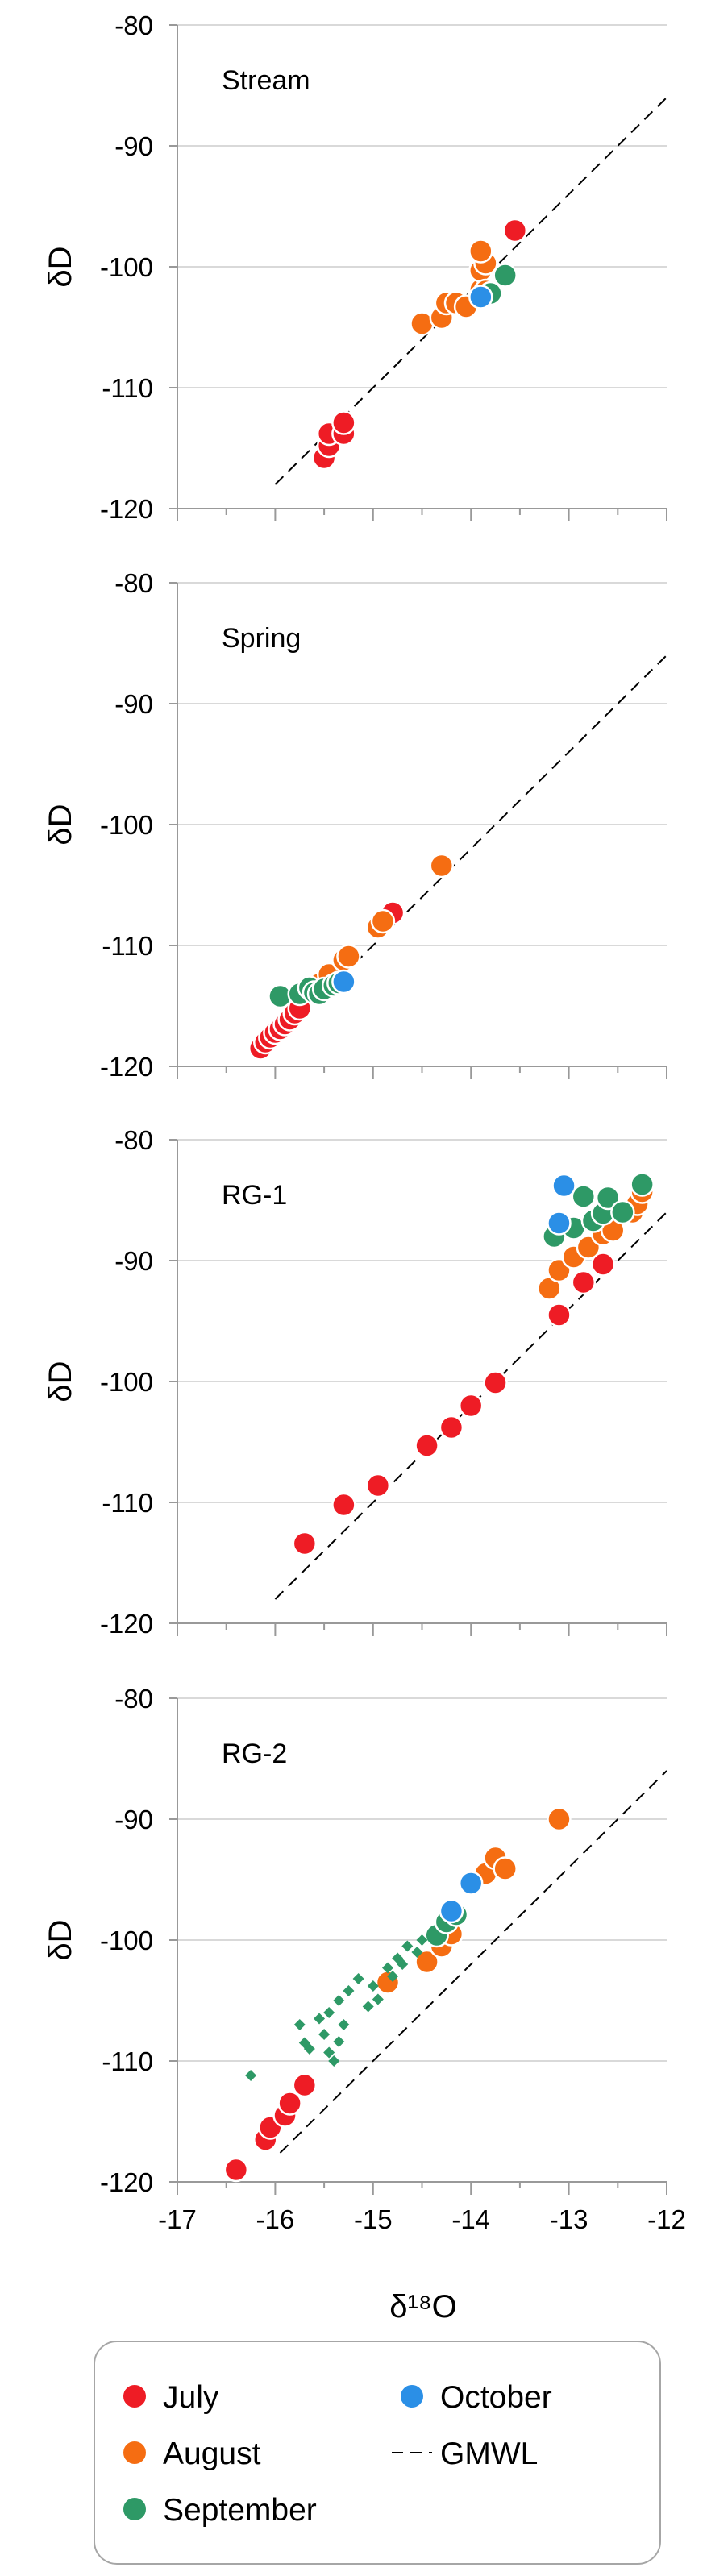 The image size is (707, 2576). I want to click on legend-marker-august, so click(135, 2453).